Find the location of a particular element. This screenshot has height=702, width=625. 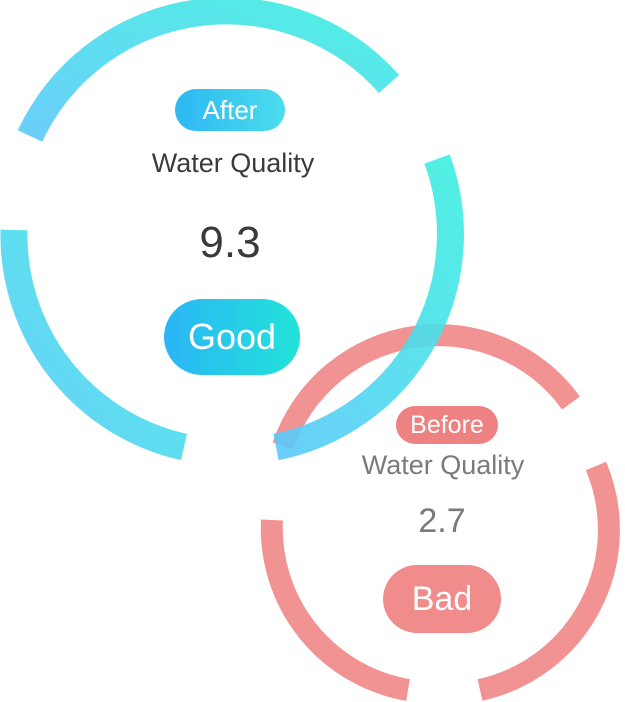

before-status-button: Bad is located at coordinates (442, 599).